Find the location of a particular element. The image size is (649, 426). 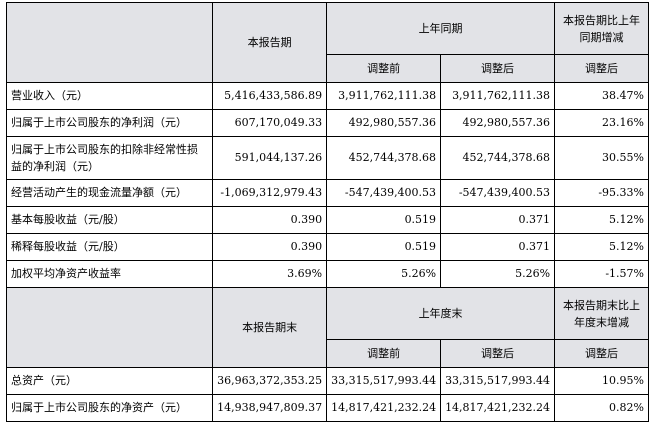

row-label: 加权平均净资产收益率 is located at coordinates (109, 274).